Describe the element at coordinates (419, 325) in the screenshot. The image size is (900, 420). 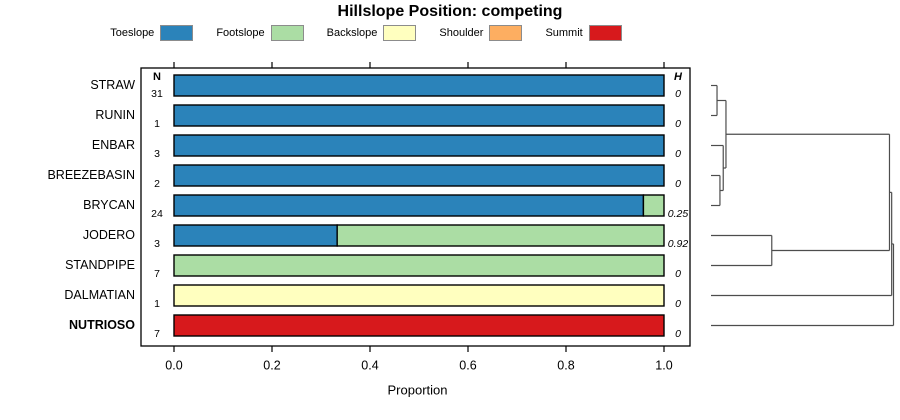
I see `bar-segment-summit` at that location.